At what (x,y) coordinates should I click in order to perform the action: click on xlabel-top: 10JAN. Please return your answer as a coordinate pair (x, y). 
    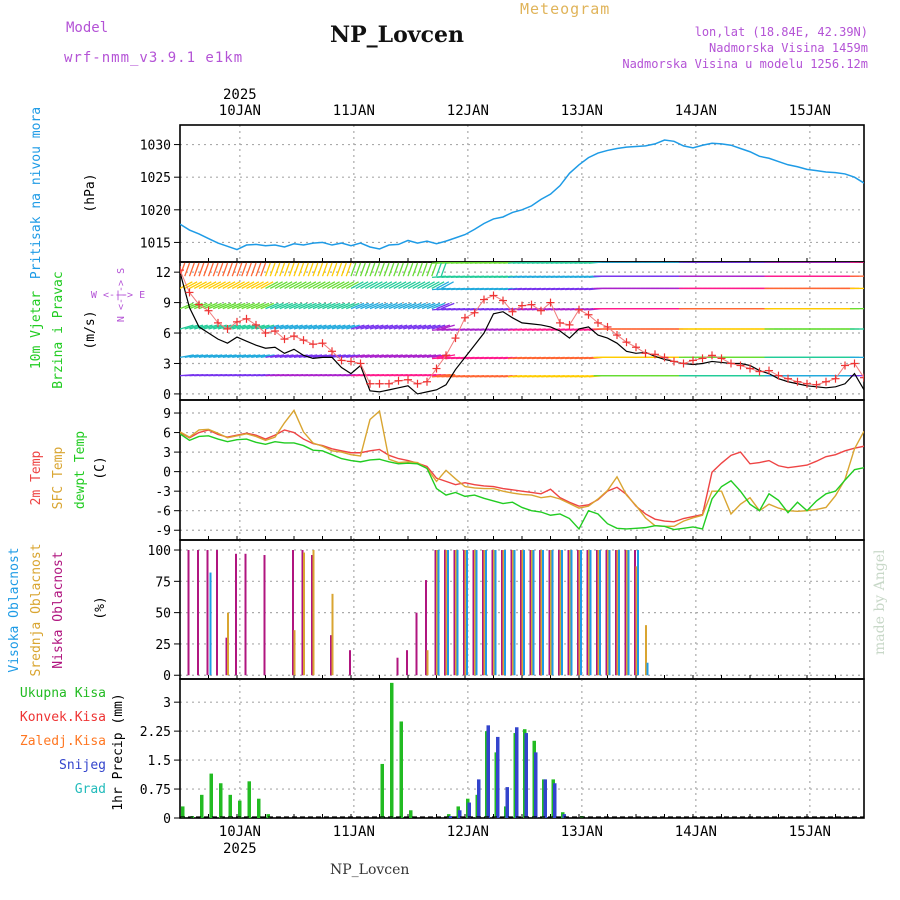
    Looking at the image, I should click on (240, 111).